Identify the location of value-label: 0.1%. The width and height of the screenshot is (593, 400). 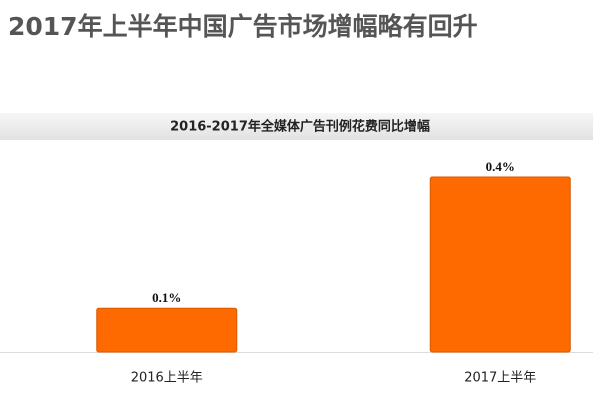
(166, 297).